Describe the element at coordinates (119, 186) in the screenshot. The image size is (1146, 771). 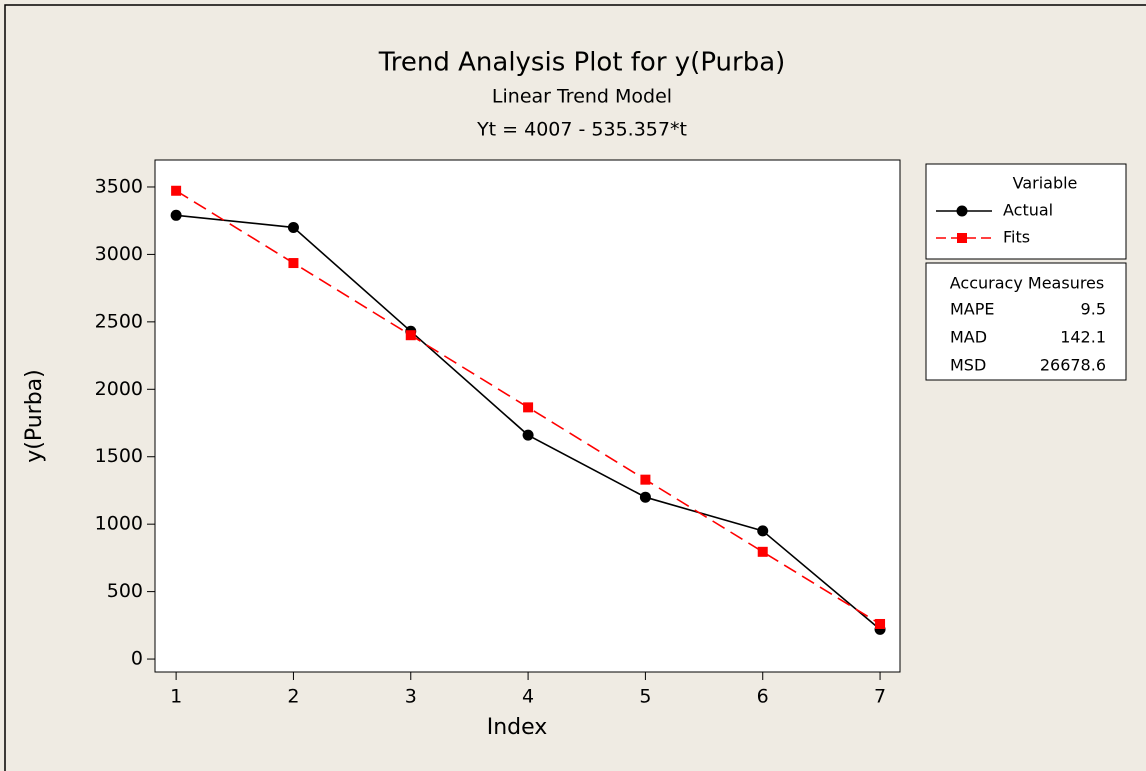
I see `y-tick-label: 3500` at that location.